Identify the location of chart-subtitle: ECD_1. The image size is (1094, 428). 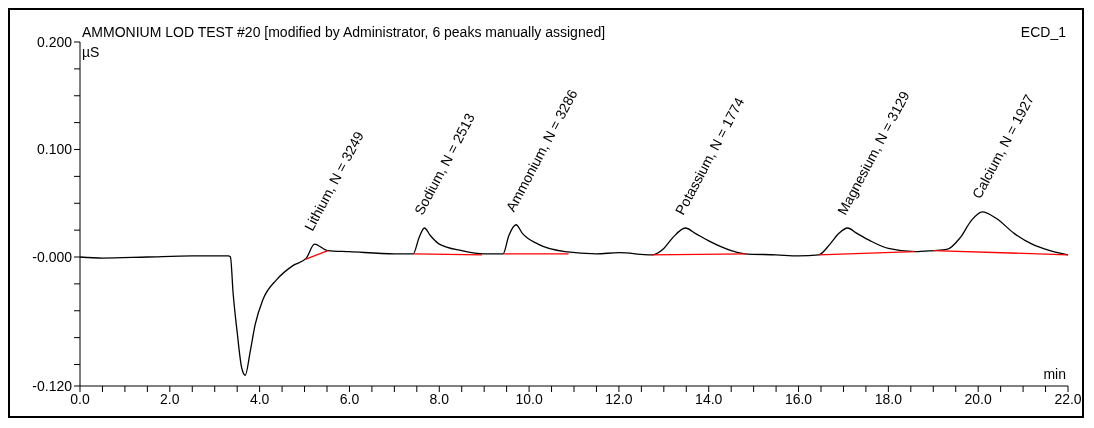
(1043, 32).